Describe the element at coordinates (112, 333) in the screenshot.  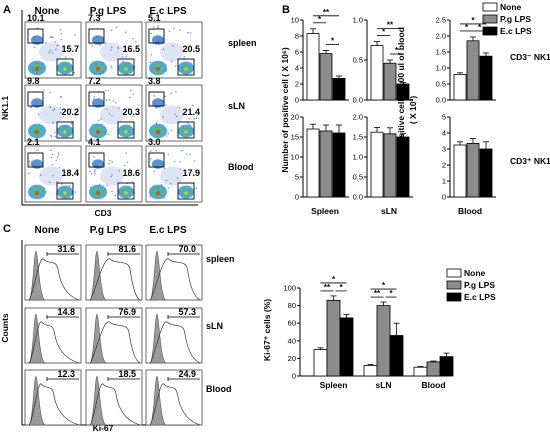
I see `pc-histograms: 31.6 81.6 70.0 14.8 76.9 57.3 12.3 18.5 24.9` at that location.